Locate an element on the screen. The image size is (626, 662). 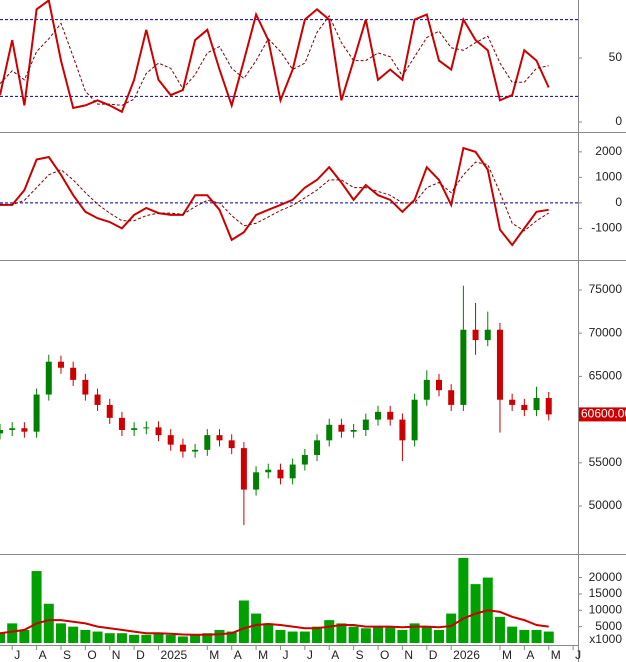
y-tick-label: 55000 is located at coordinates (606, 462).